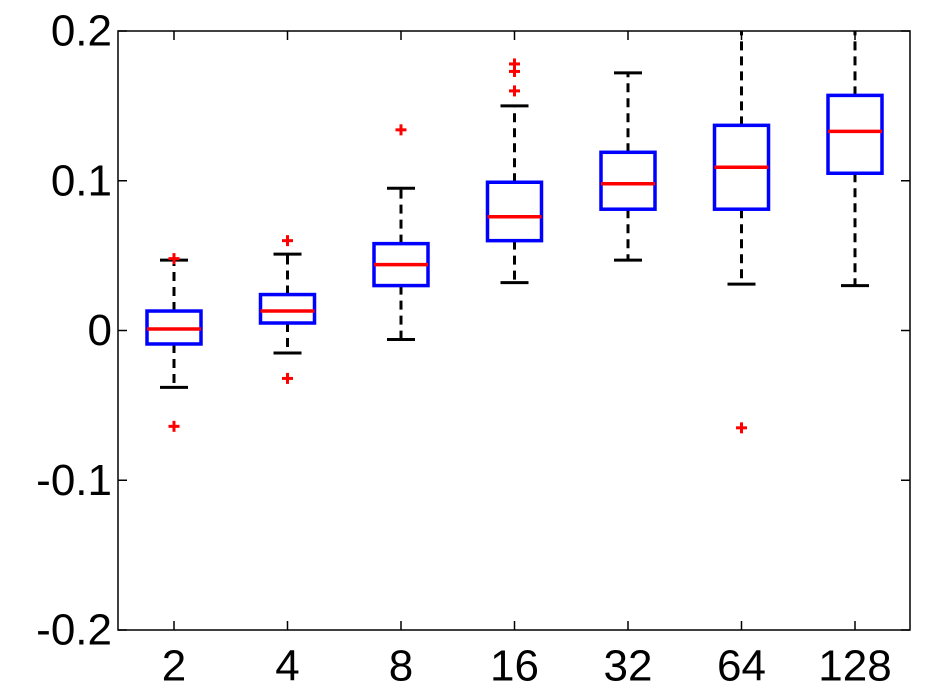  Describe the element at coordinates (514, 666) in the screenshot. I see `x-tick-label: 16` at that location.